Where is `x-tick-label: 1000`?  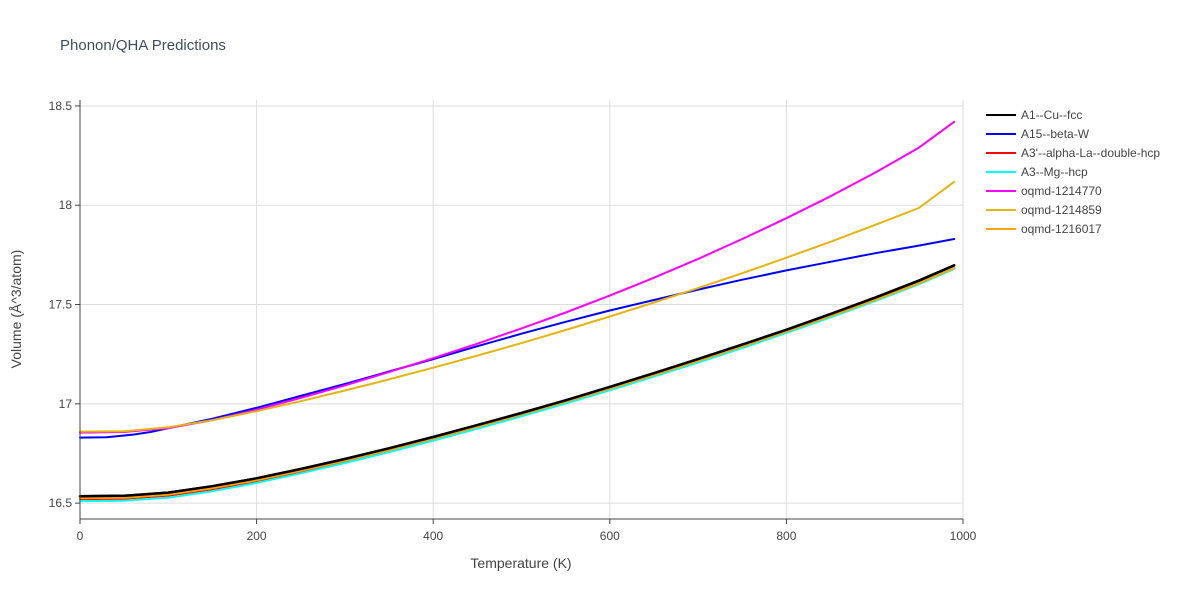
x-tick-label: 1000 is located at coordinates (963, 536).